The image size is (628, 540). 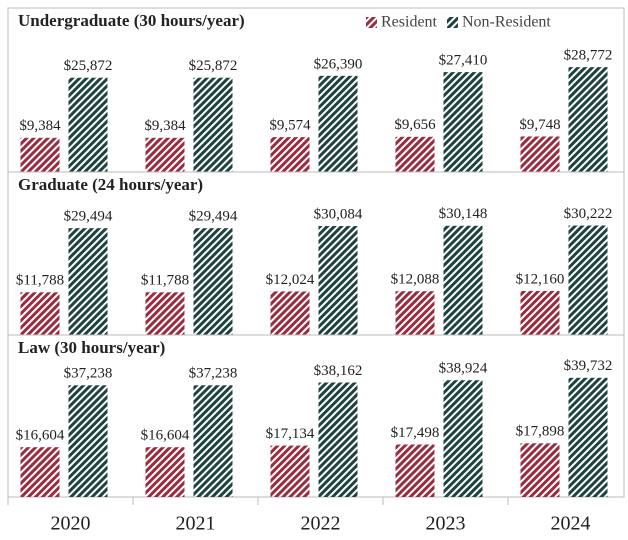 What do you see at coordinates (415, 125) in the screenshot?
I see `value-label: $9,656` at bounding box center [415, 125].